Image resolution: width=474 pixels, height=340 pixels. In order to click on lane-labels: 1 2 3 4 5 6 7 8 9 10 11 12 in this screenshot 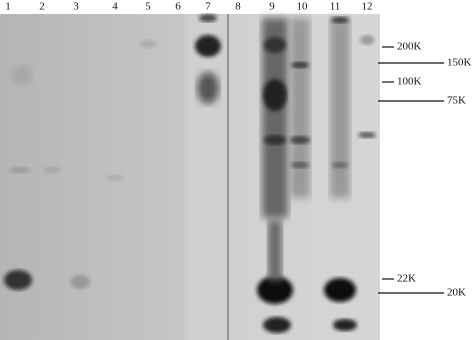, I will do `click(188, 7)`.